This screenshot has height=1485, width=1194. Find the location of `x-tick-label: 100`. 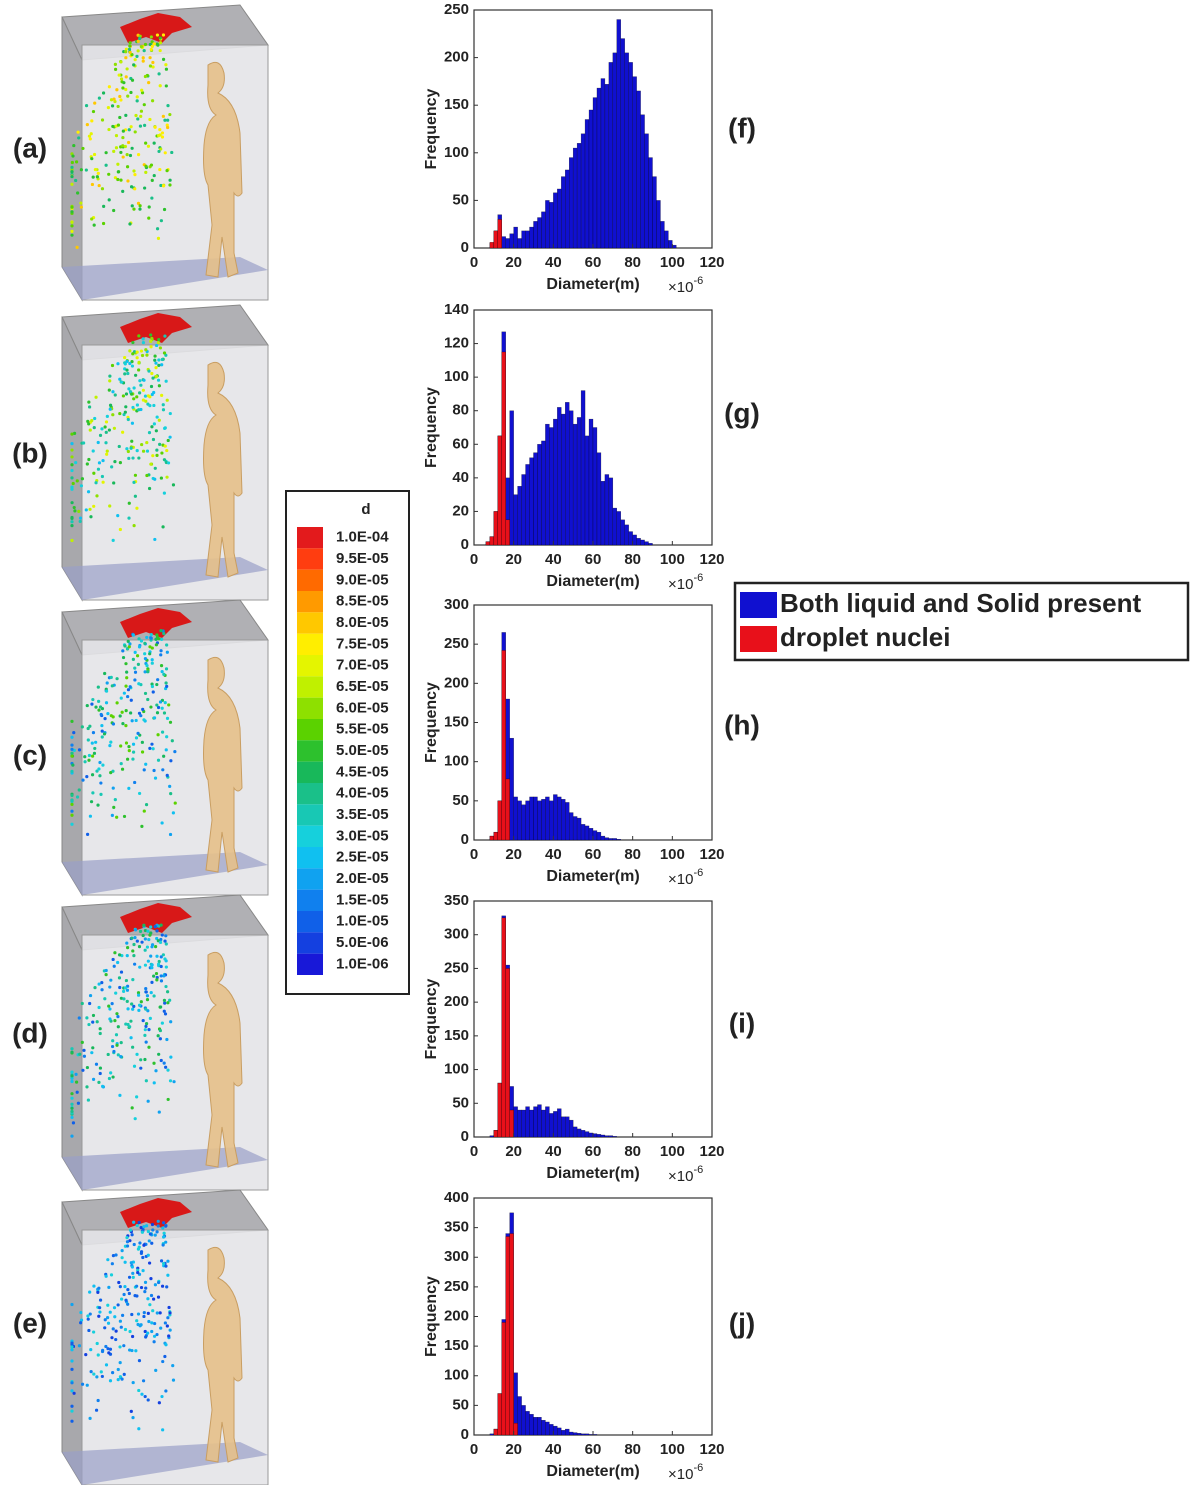

x-tick-label: 100 is located at coordinates (672, 1151).